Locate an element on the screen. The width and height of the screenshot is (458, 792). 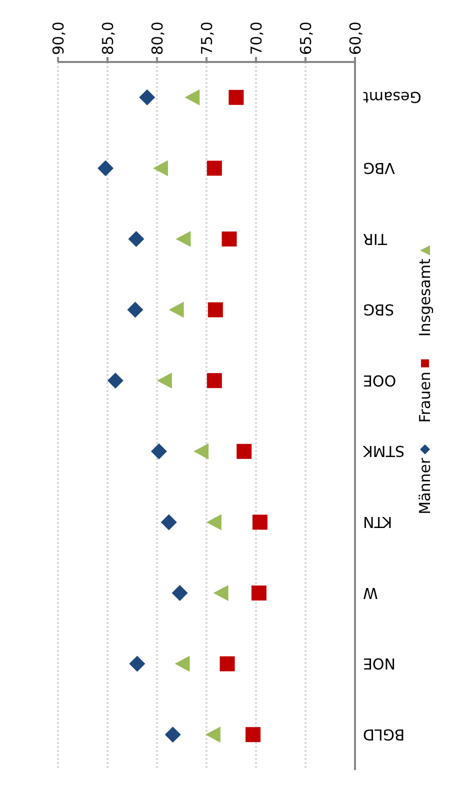
x-tick-label: 75,0 is located at coordinates (207, 38).